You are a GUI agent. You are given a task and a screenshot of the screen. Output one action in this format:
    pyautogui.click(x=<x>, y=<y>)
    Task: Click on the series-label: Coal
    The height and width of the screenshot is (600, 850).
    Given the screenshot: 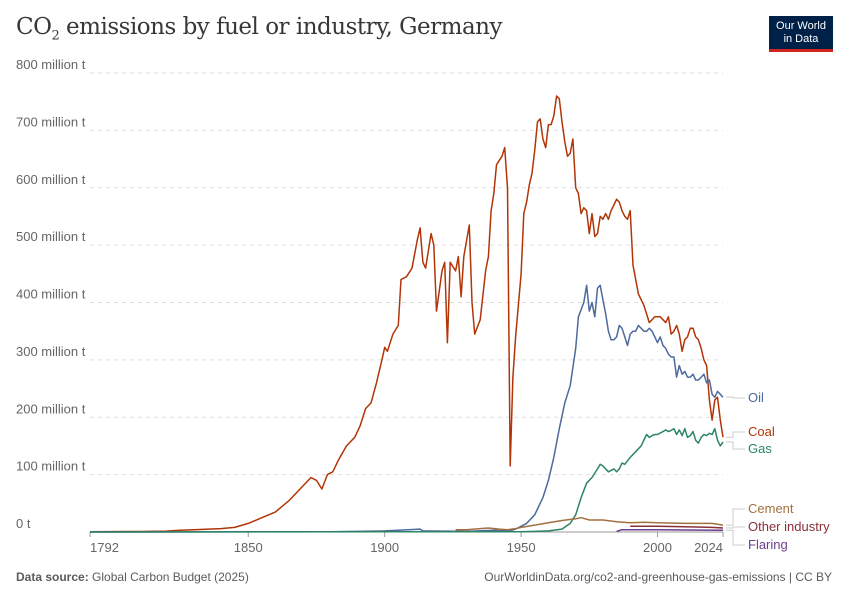 What is the action you would take?
    pyautogui.click(x=761, y=431)
    